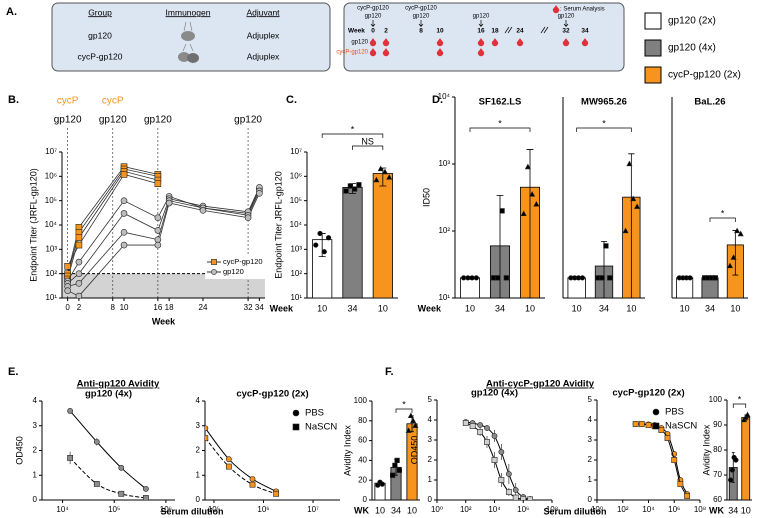 The image size is (760, 518). I want to click on y-tick-label: 10⁷, so click(51, 151).